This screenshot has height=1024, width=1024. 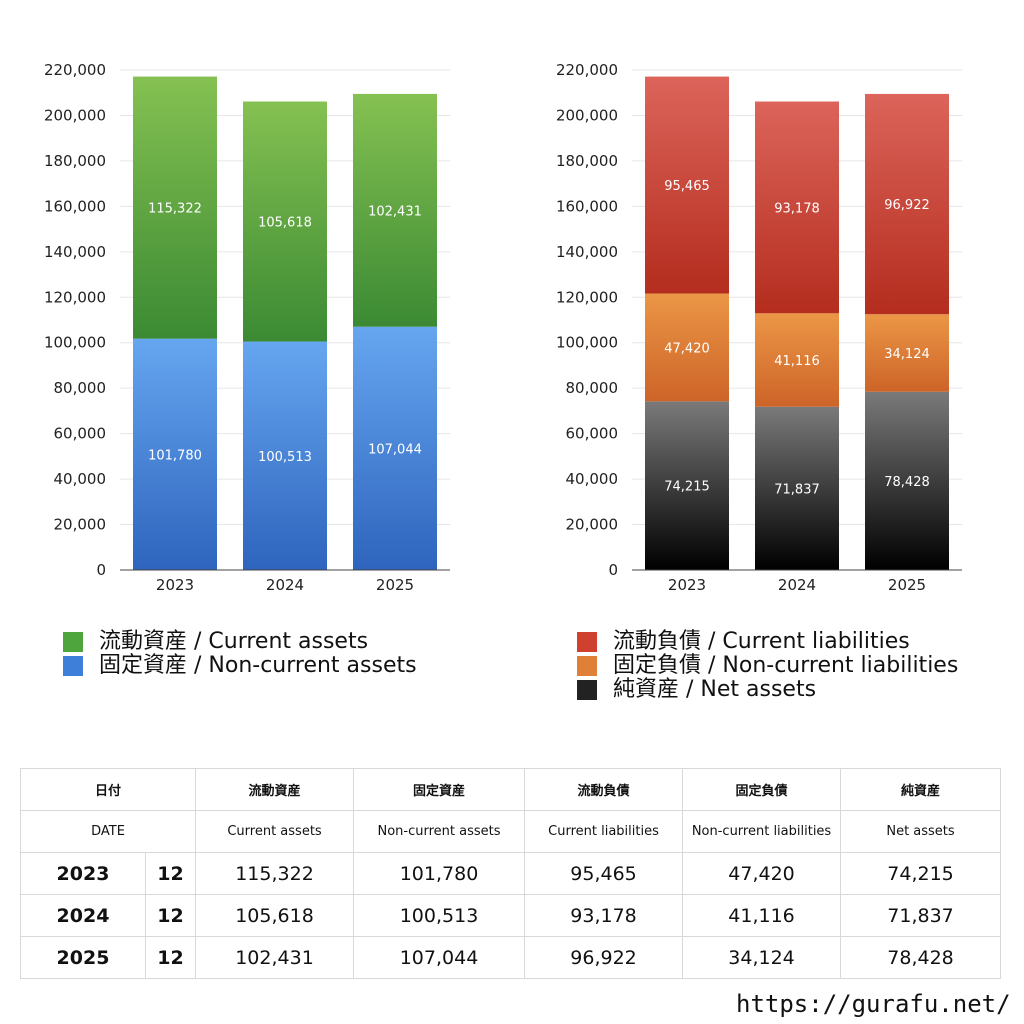 What do you see at coordinates (75, 252) in the screenshot?
I see `y-tick-label: 140,000` at bounding box center [75, 252].